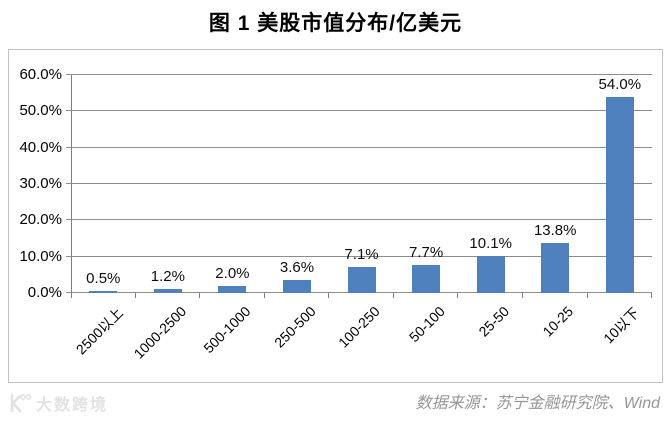  What do you see at coordinates (40, 220) in the screenshot?
I see `y-axis-tick-label: 20.0%` at bounding box center [40, 220].